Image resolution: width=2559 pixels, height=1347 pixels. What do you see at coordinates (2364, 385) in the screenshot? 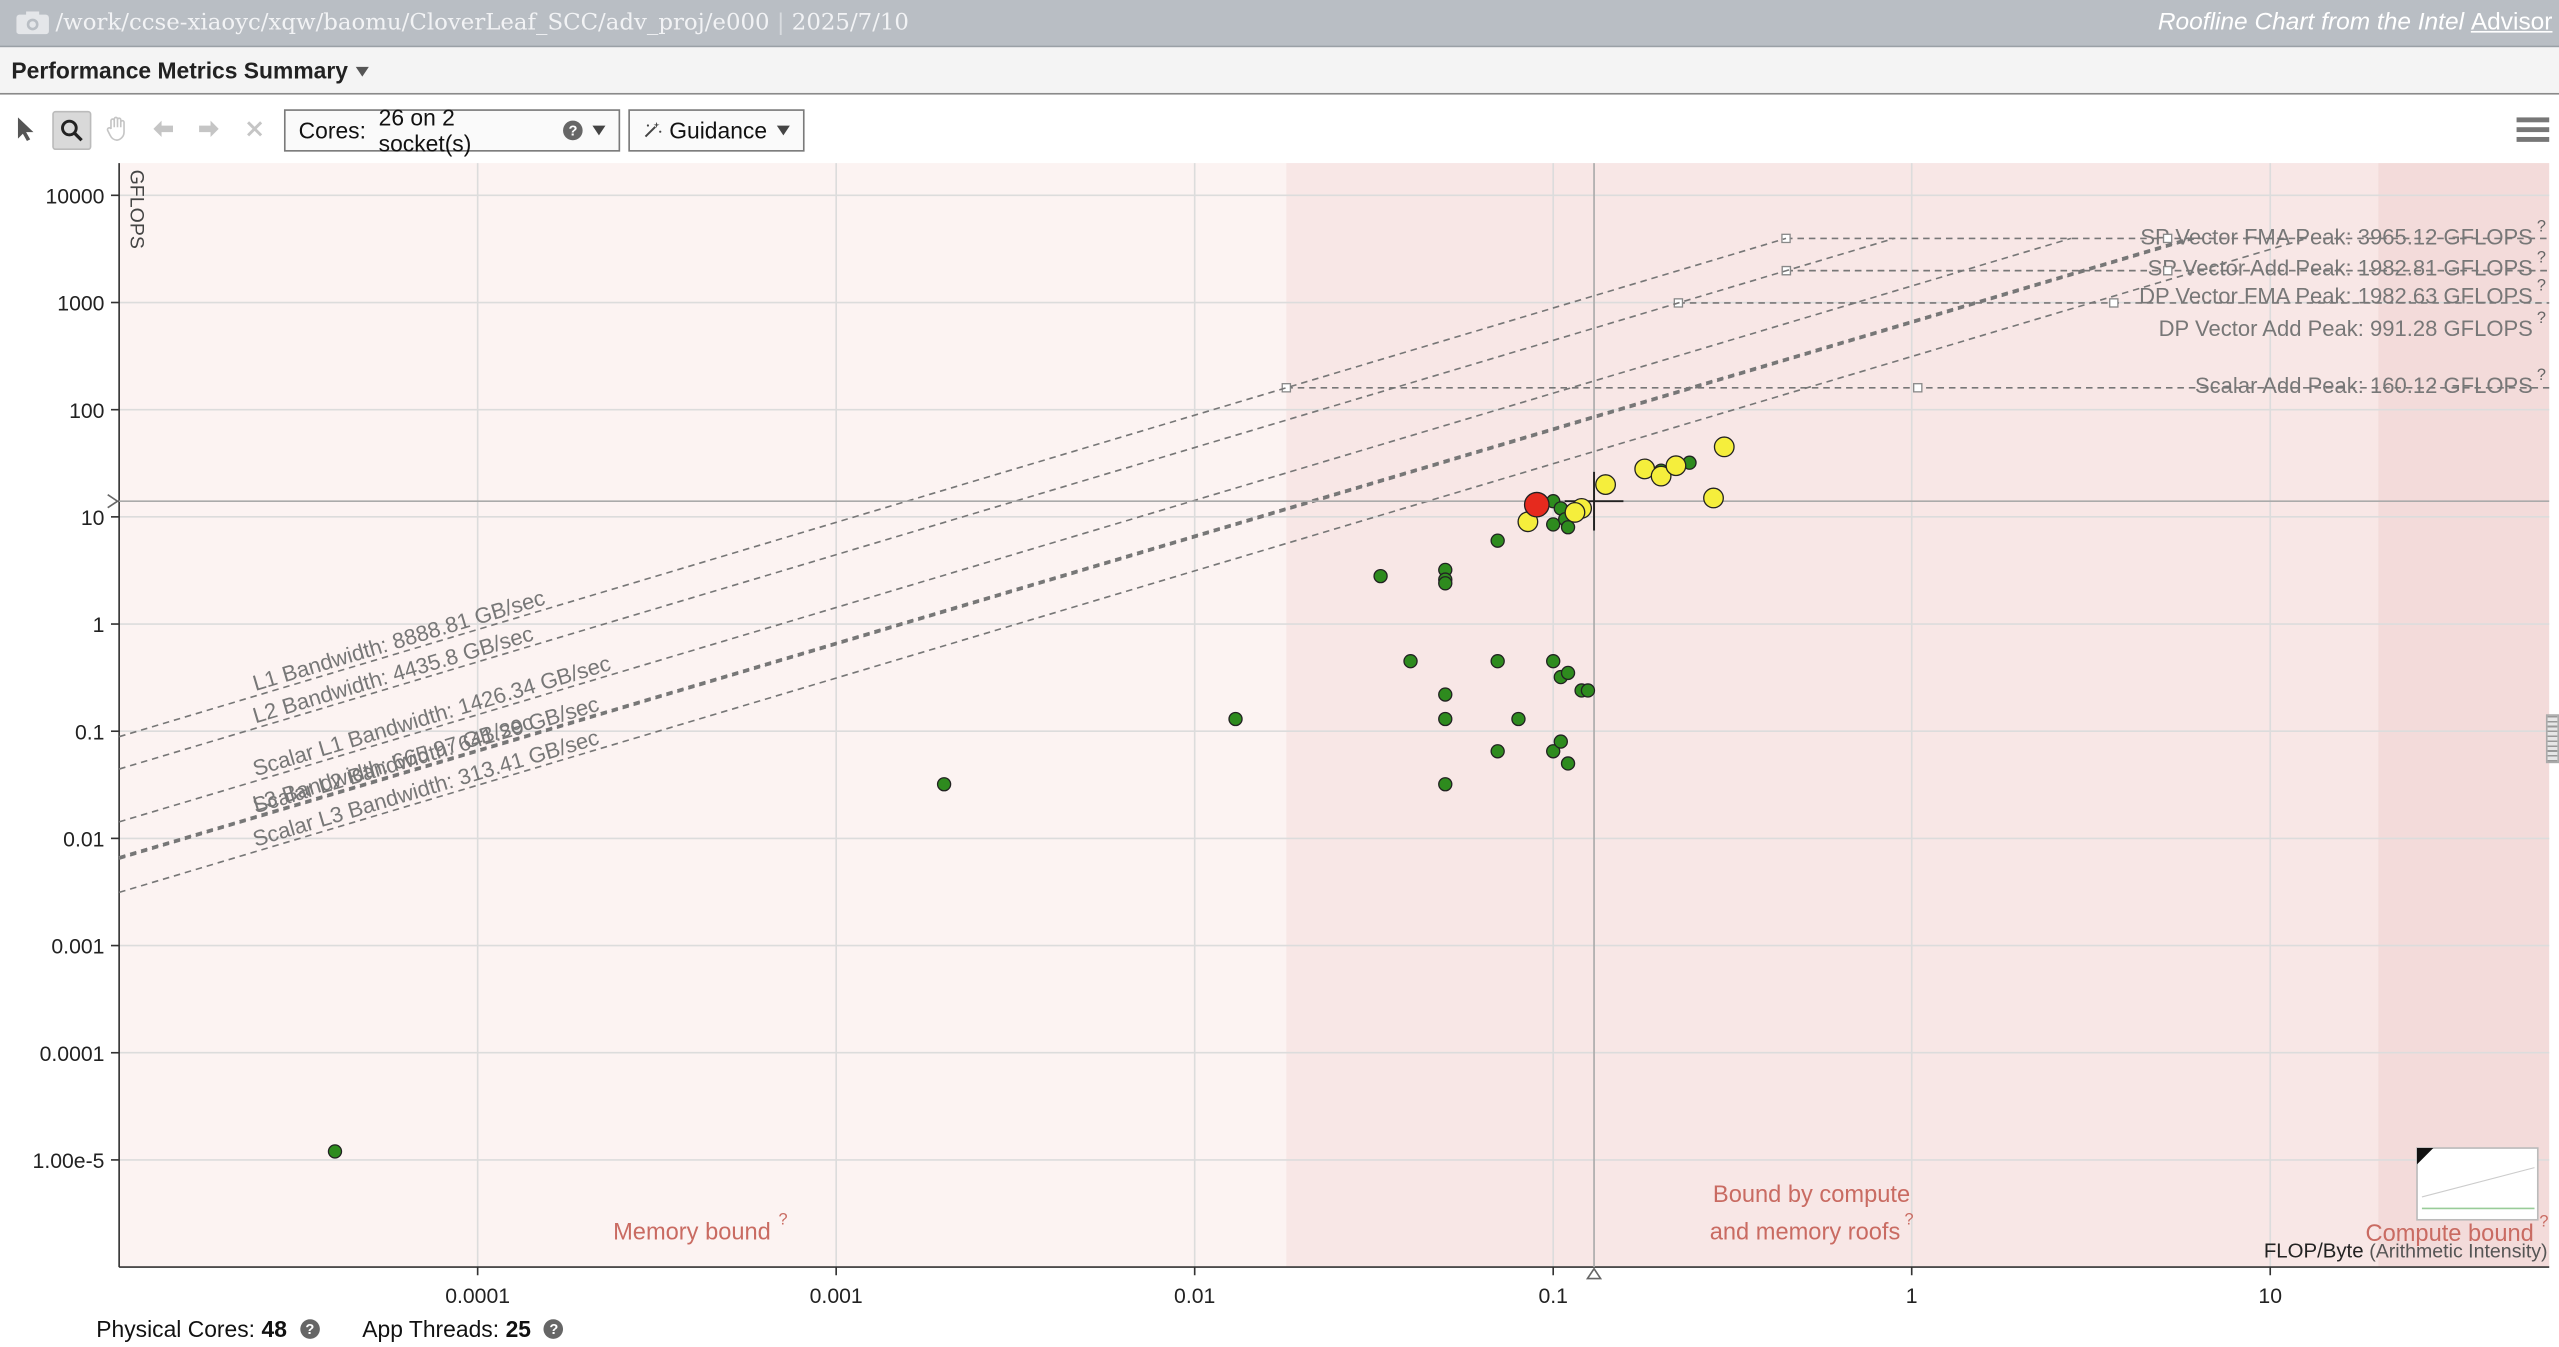
I see `compute-roof-label: Scalar Add Peak: 160.12 GFLOPS` at bounding box center [2364, 385].